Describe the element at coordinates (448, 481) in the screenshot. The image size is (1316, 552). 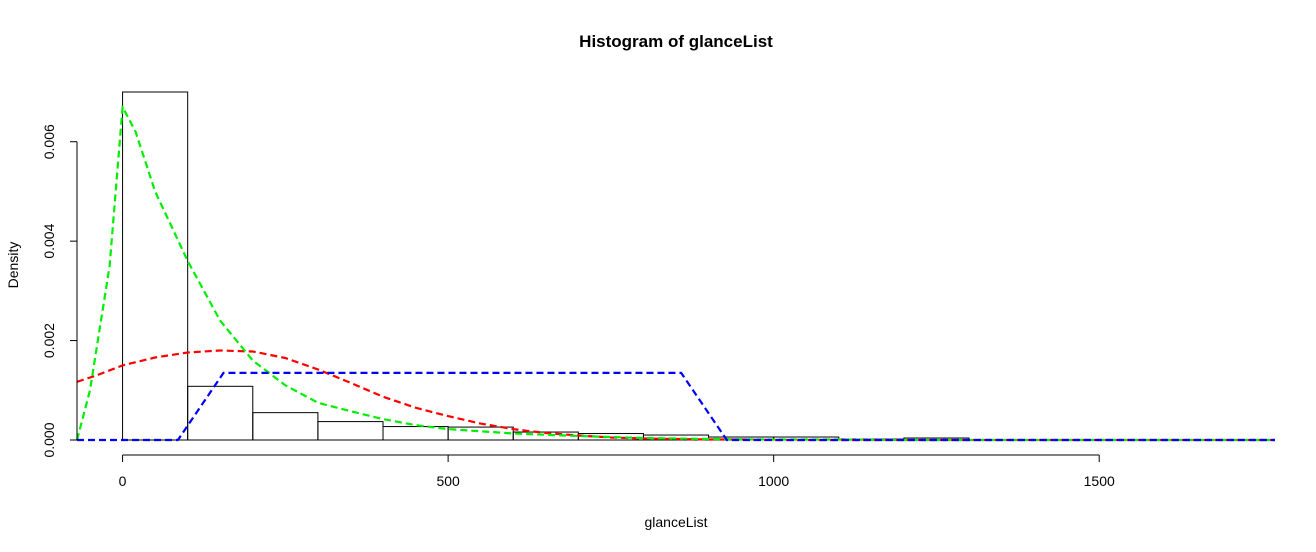
I see `x-tick-label: 500` at that location.